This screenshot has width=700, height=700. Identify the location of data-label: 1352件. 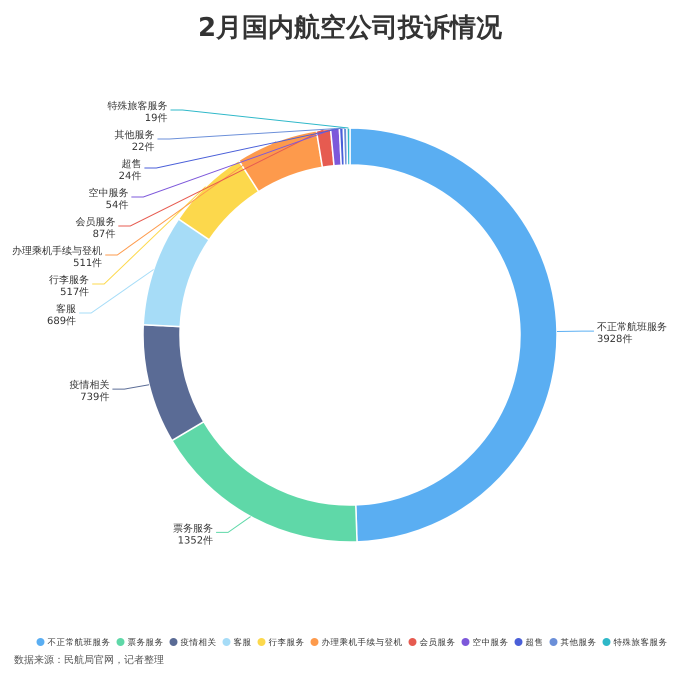
(196, 540).